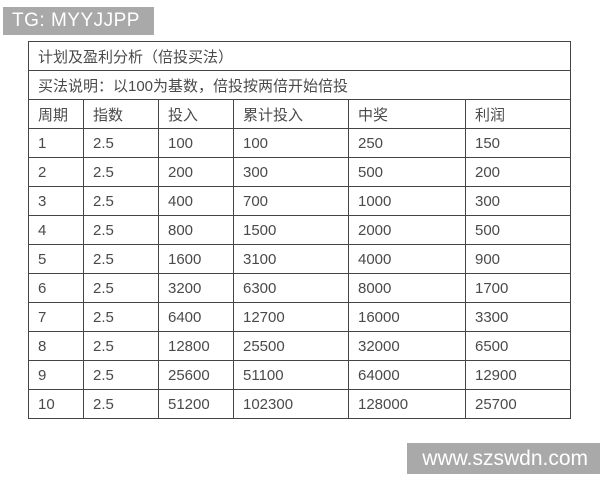 The image size is (600, 480). Describe the element at coordinates (196, 259) in the screenshot. I see `table-cell: 1600` at that location.